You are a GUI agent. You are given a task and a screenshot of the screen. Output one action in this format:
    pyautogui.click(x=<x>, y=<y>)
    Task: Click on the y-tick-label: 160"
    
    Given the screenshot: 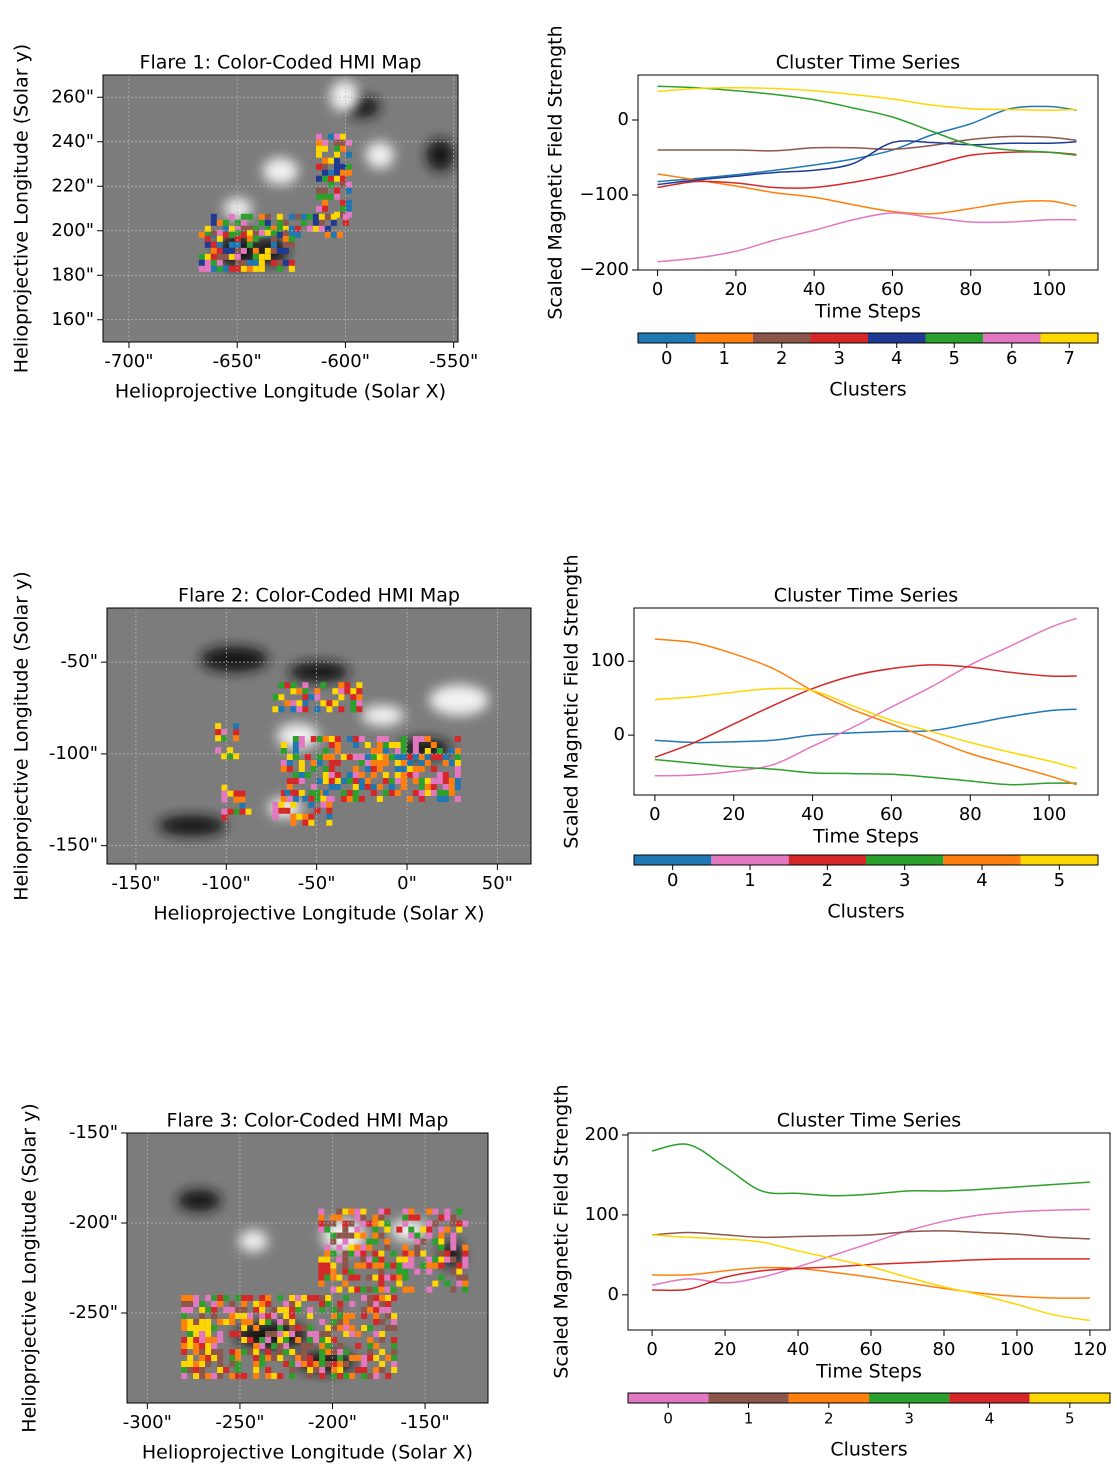 What is the action you would take?
    pyautogui.click(x=72, y=319)
    